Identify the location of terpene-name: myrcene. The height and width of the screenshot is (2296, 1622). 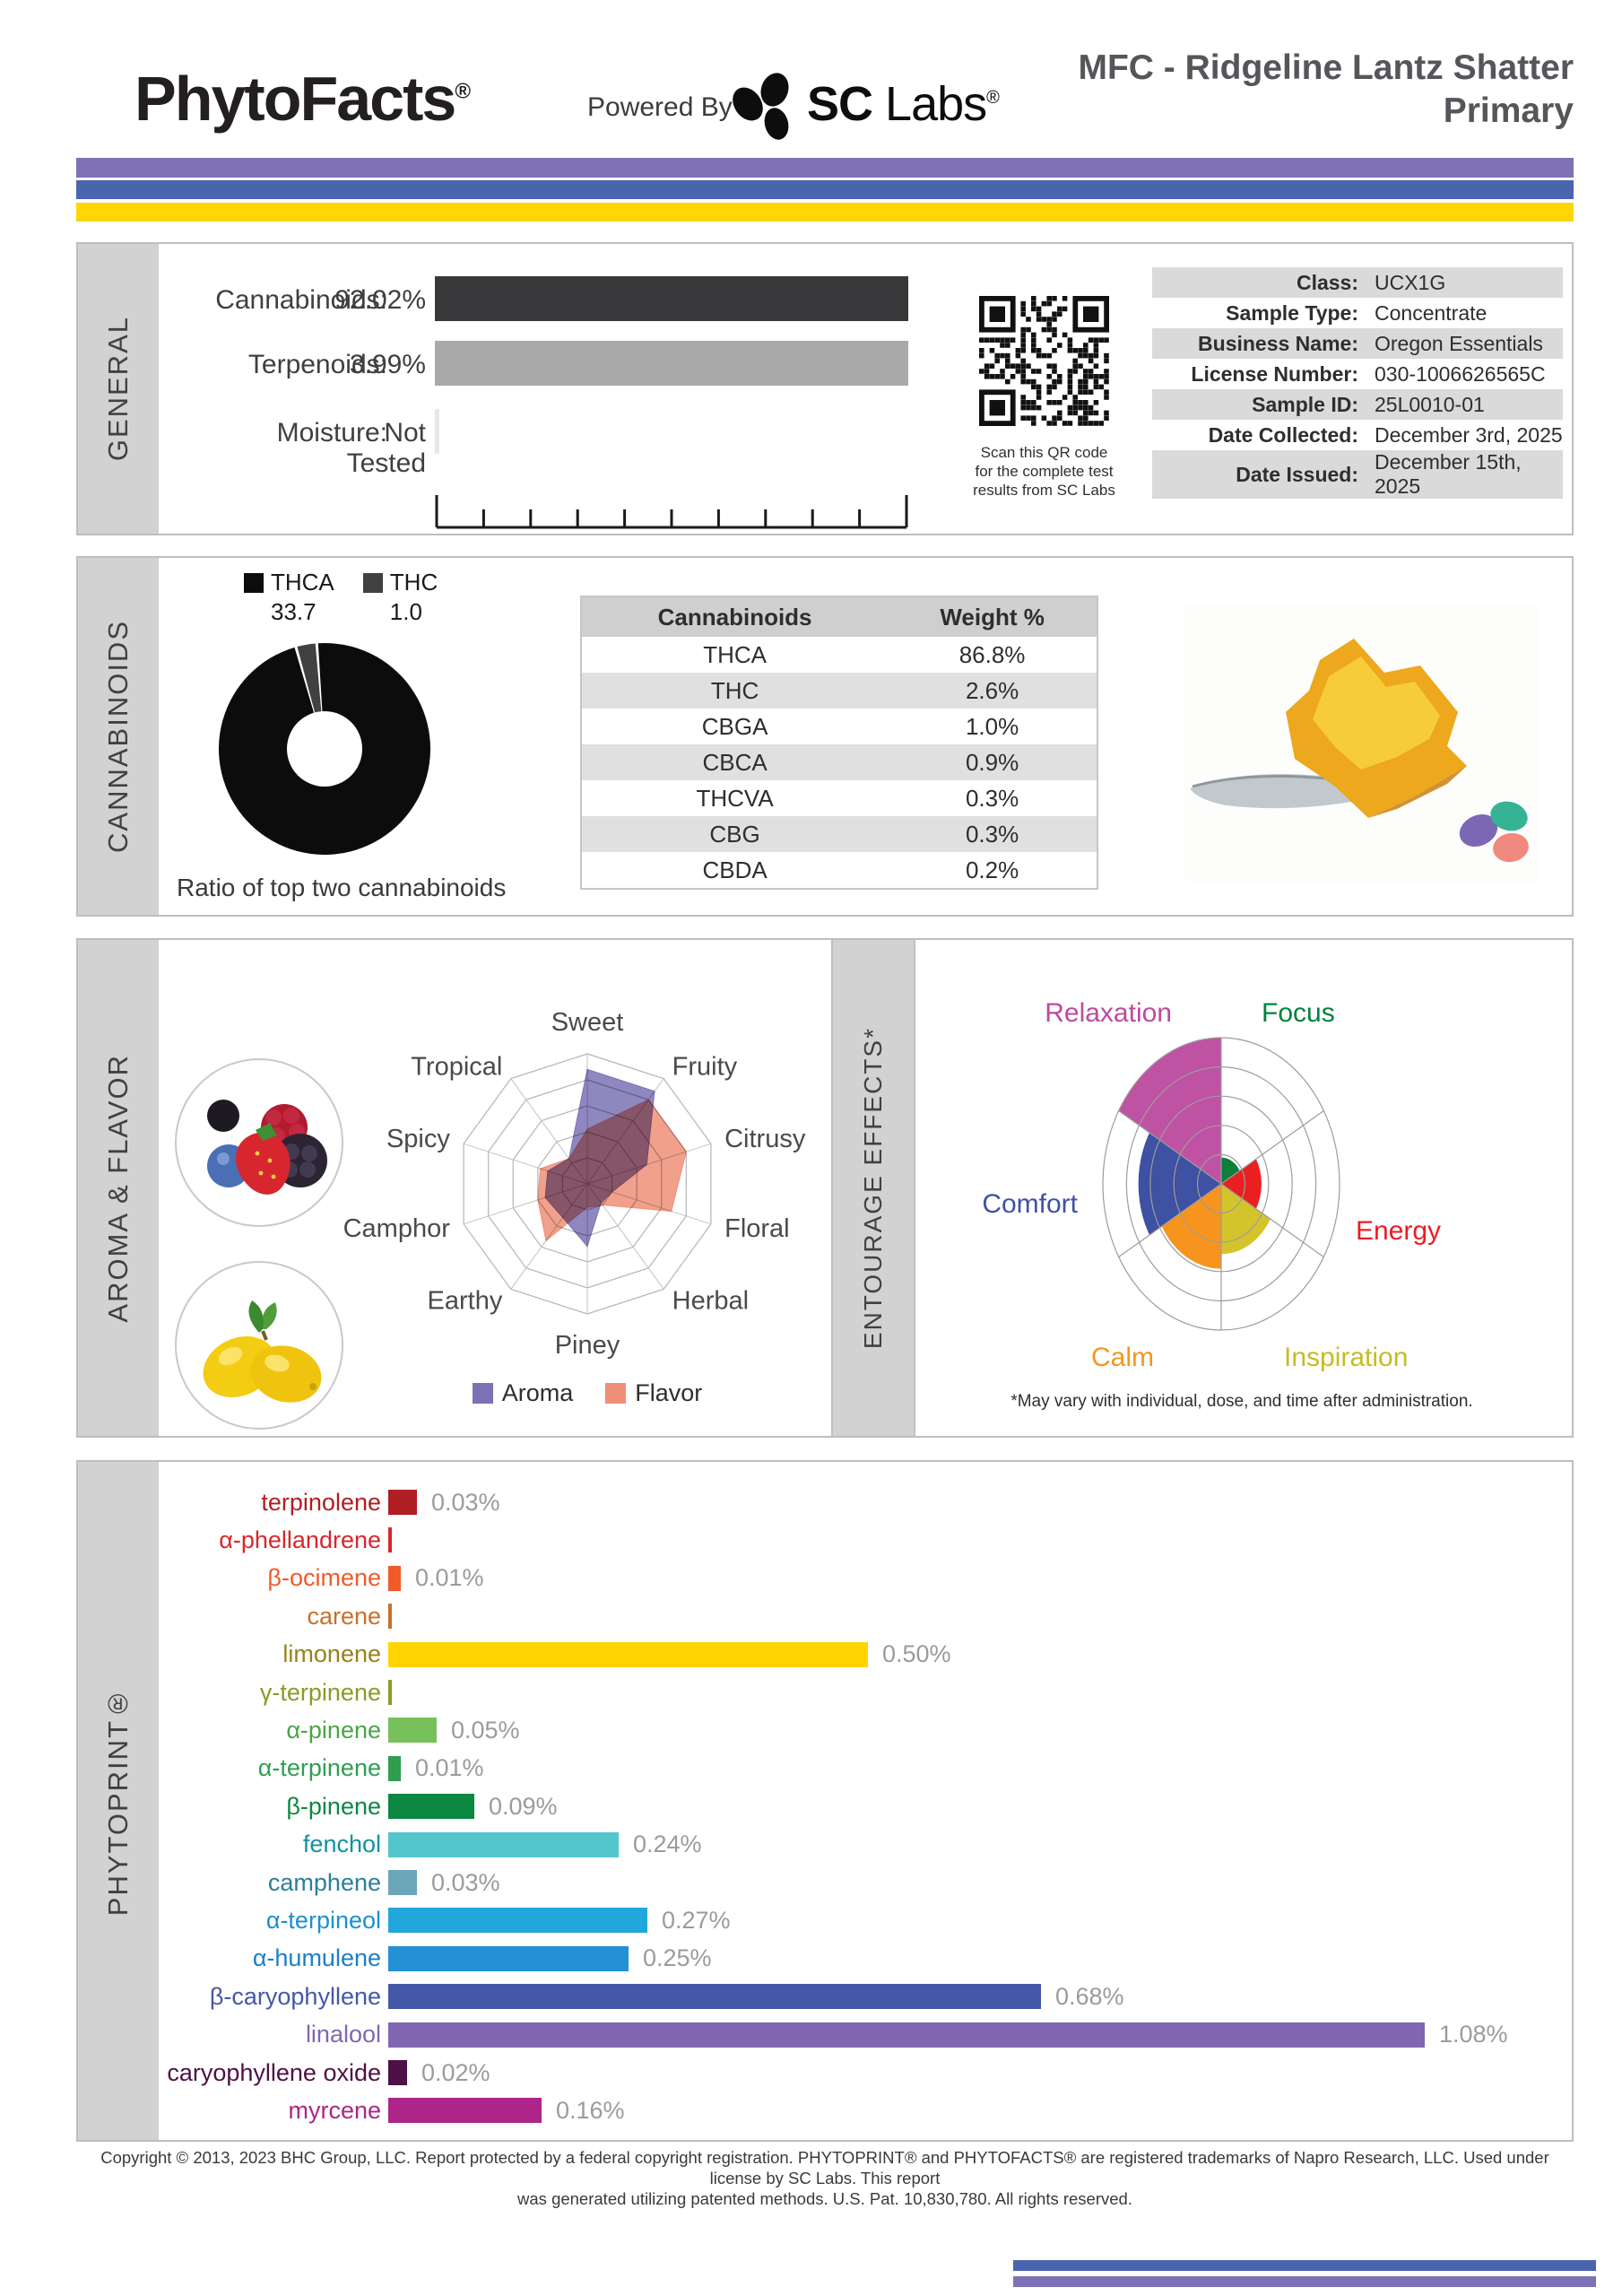
(334, 2110).